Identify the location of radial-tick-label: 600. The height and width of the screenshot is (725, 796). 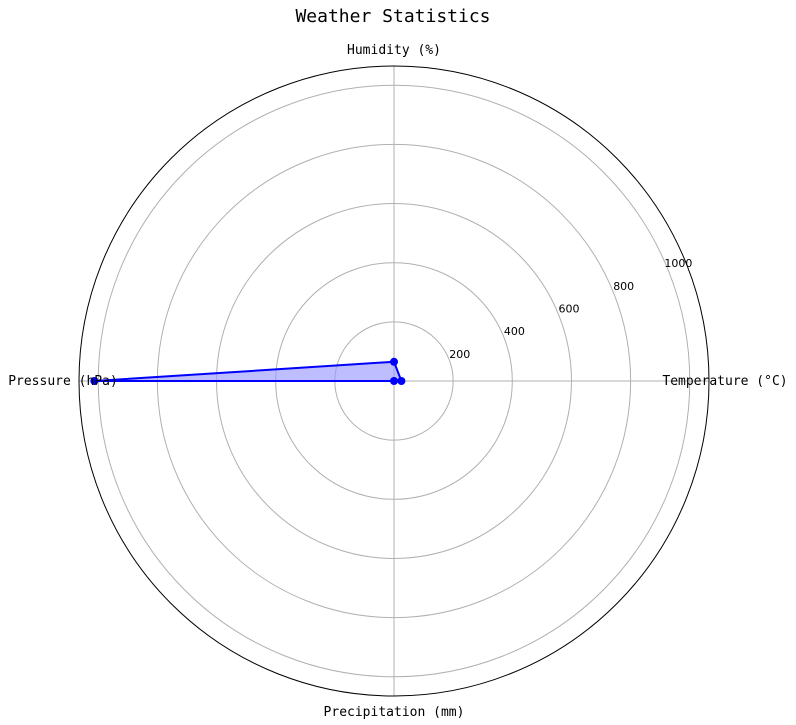
(569, 308).